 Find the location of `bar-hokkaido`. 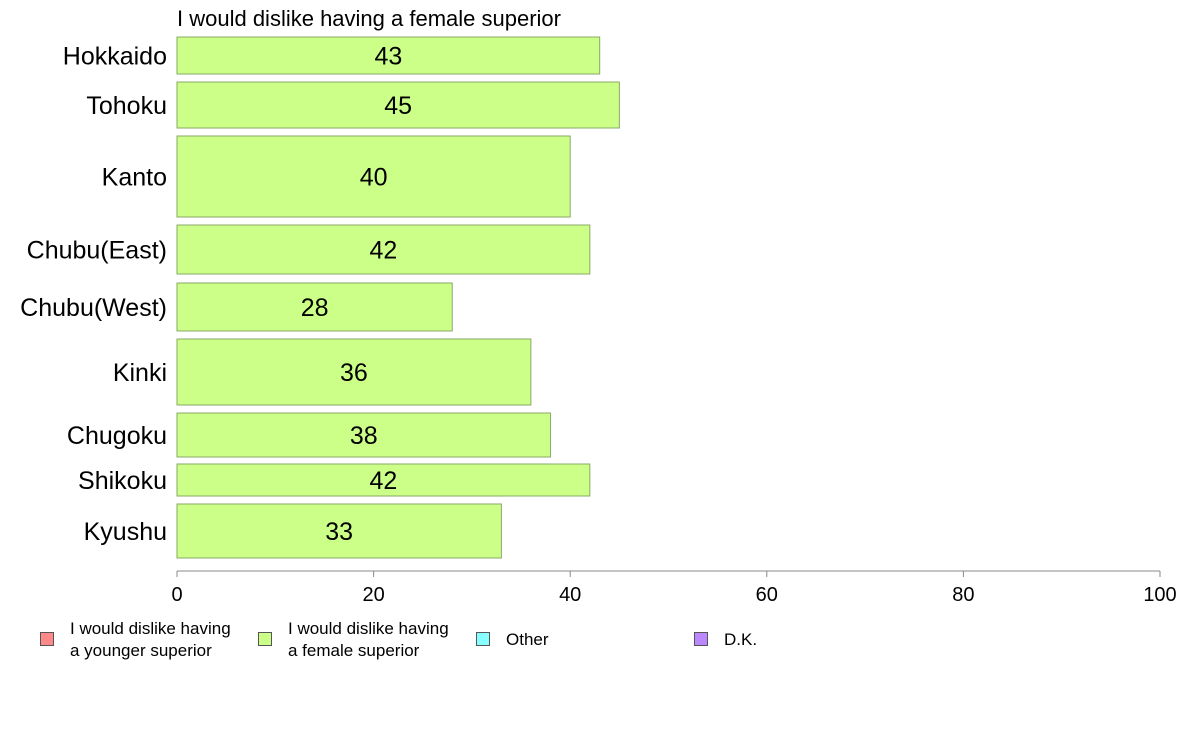

bar-hokkaido is located at coordinates (388, 55).